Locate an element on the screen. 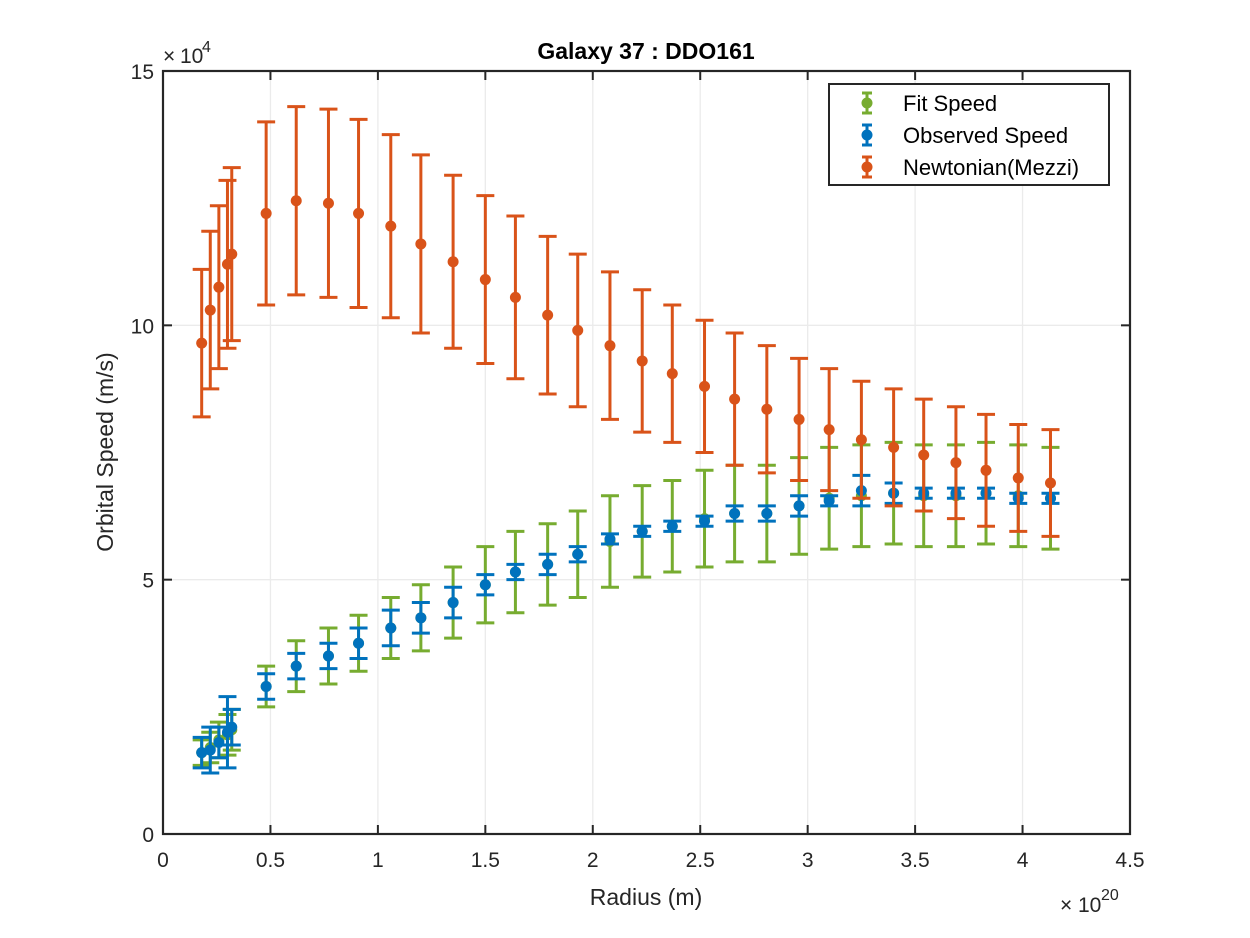 The image size is (1250, 938). x-tick-label: 0 is located at coordinates (163, 860).